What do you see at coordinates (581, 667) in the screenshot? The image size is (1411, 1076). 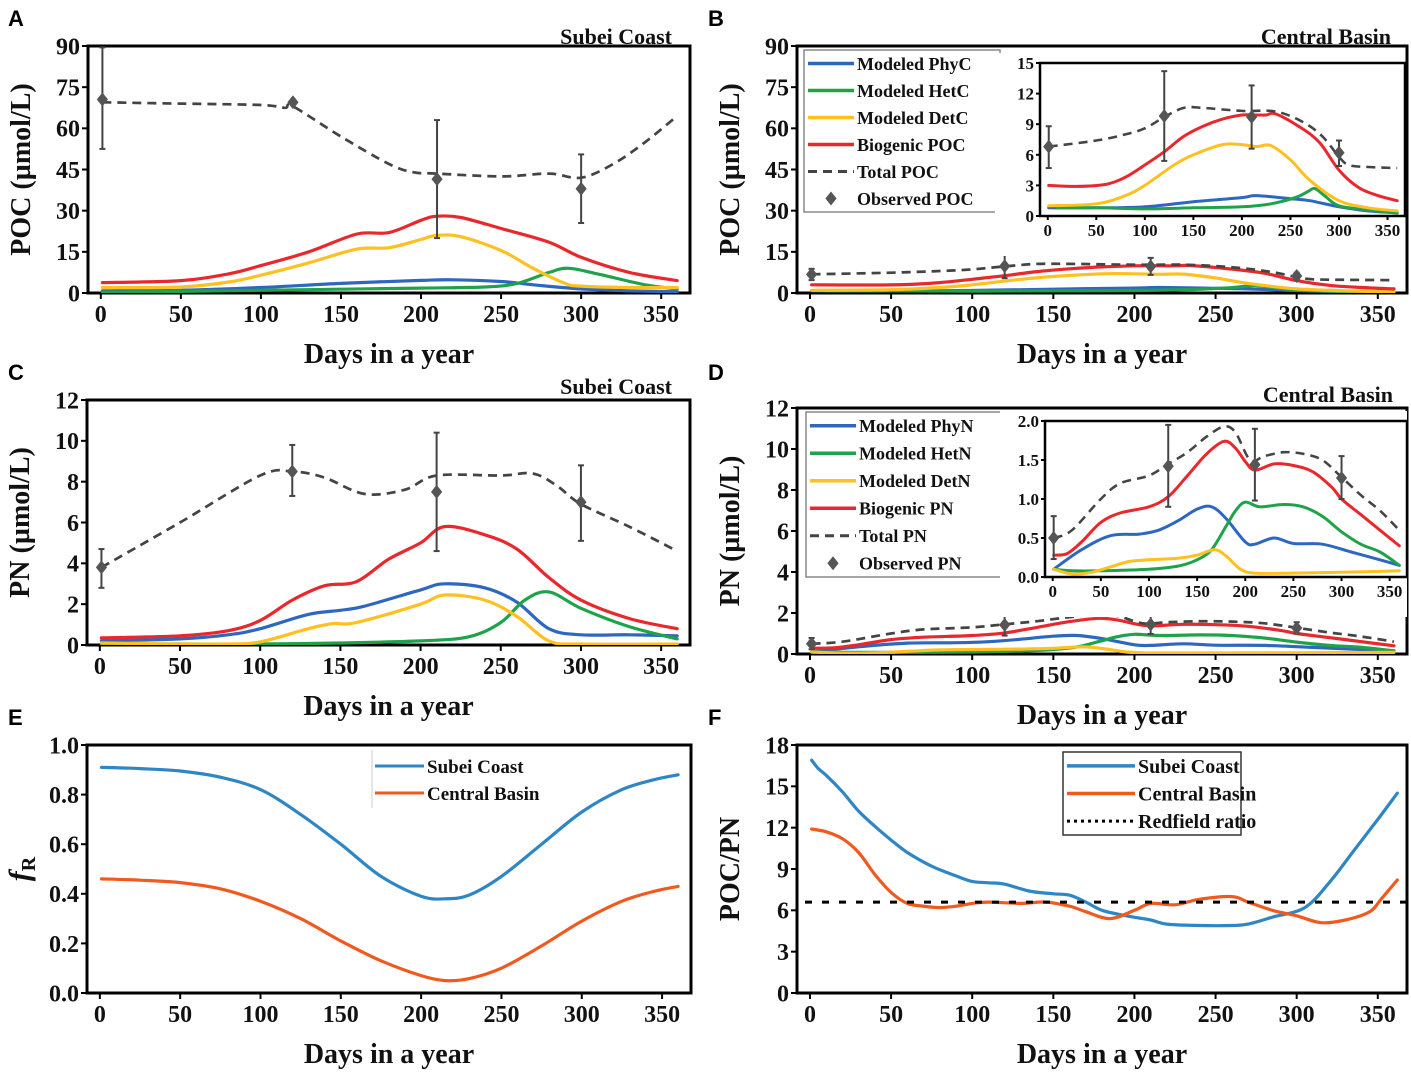 I see `x-tick-label: 300` at bounding box center [581, 667].